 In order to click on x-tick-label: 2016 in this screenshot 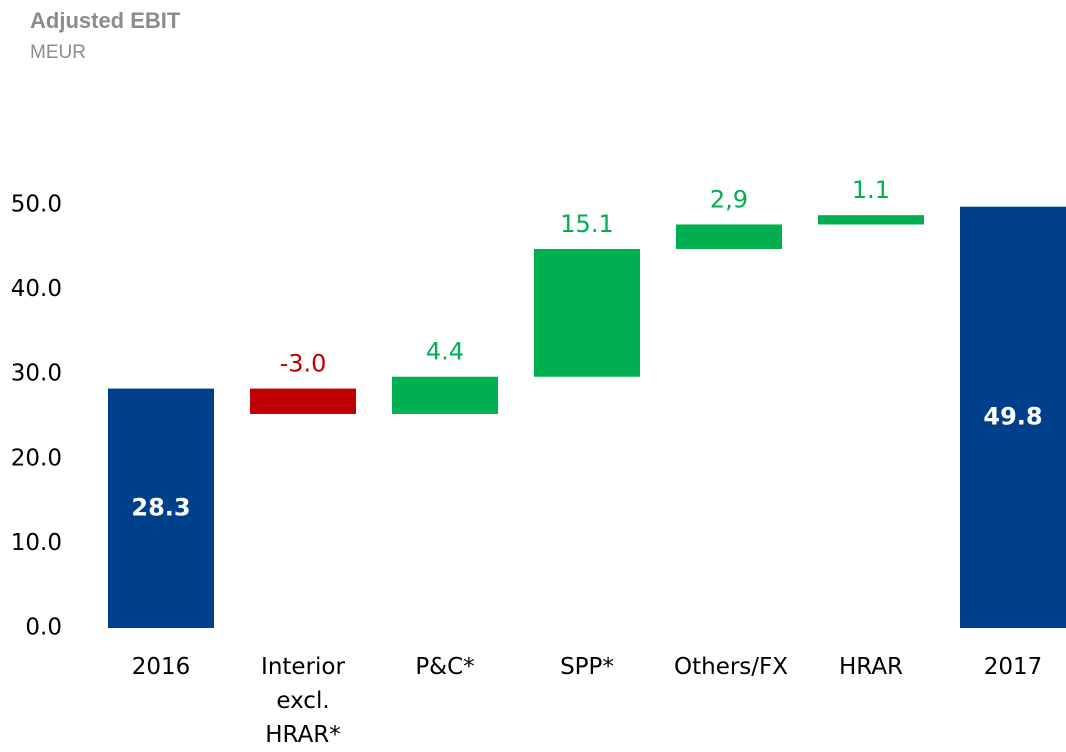, I will do `click(161, 667)`.